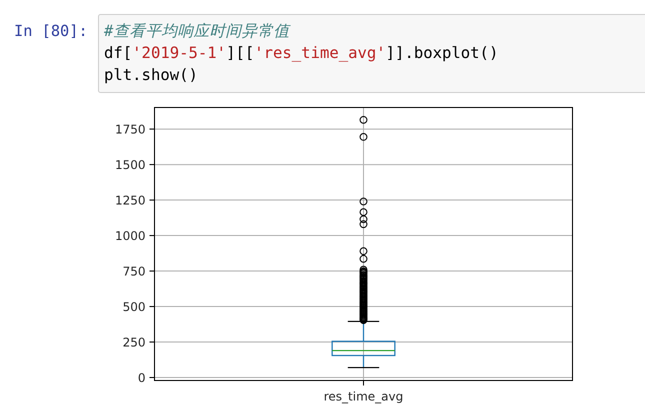 The image size is (645, 418). I want to click on y-tick-label: 1500, so click(130, 165).